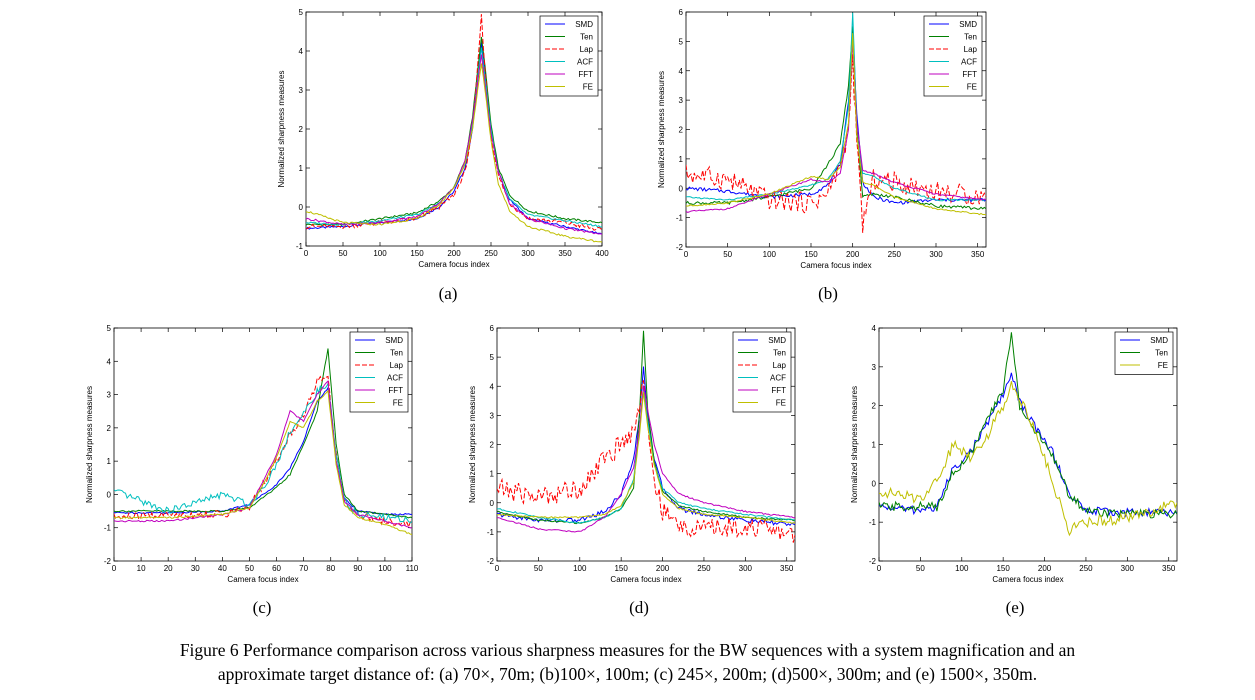 This screenshot has height=700, width=1255. I want to click on x-tick-label: 30, so click(195, 568).